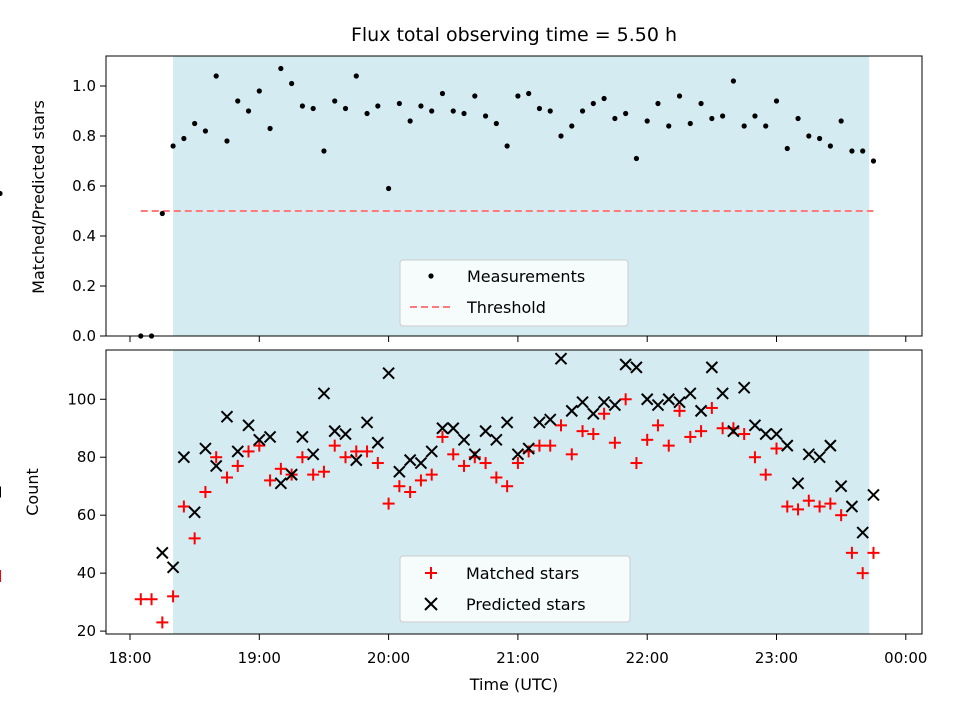 This screenshot has height=720, width=960. I want to click on y-tick-label: 100, so click(81, 399).